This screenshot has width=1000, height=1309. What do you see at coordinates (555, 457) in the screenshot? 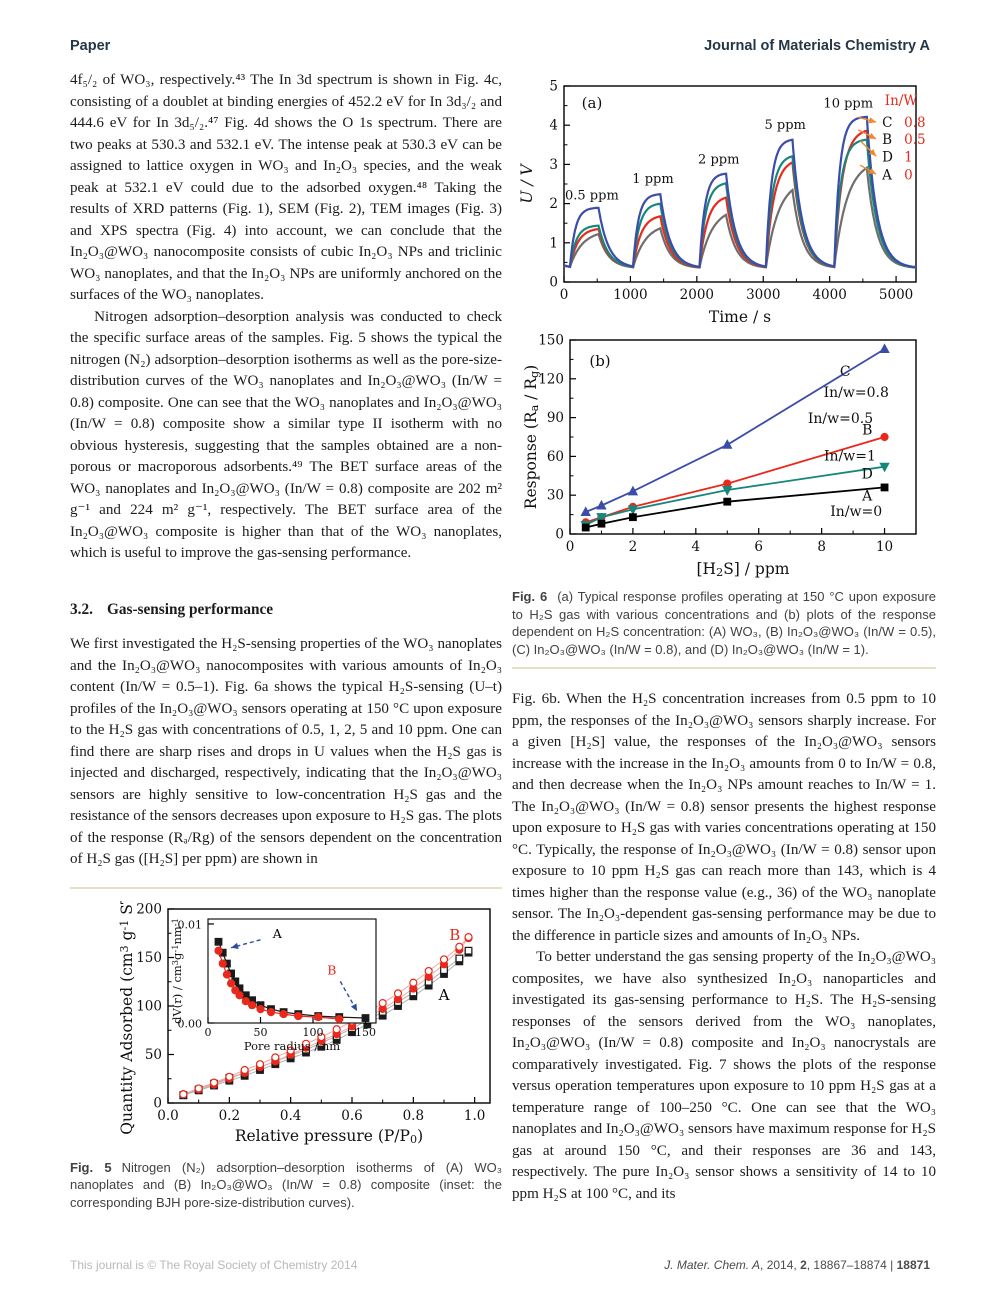
I see `svg-text: 60` at bounding box center [555, 457].